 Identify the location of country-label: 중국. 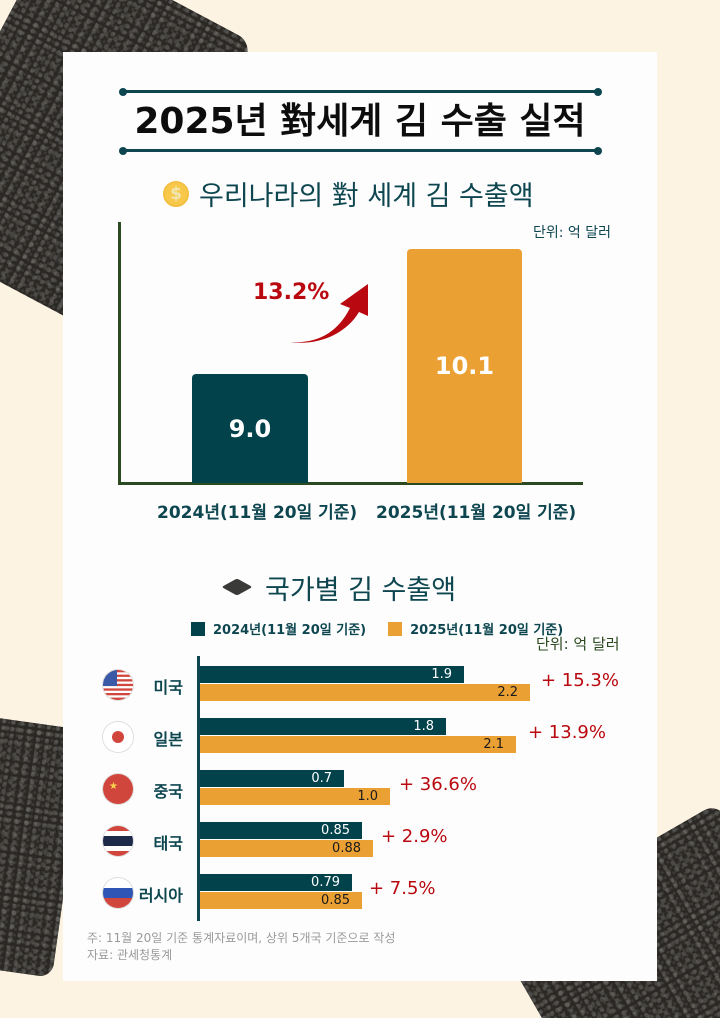
(168, 791).